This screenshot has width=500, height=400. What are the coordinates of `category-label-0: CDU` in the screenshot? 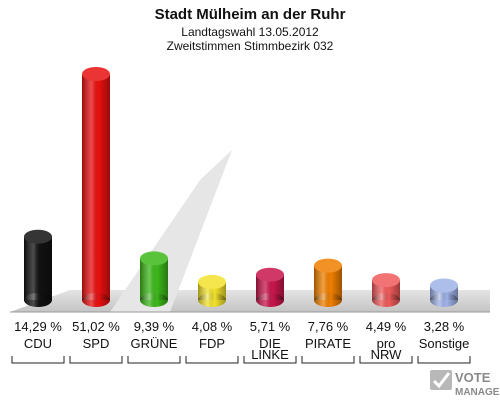 It's located at (38, 343).